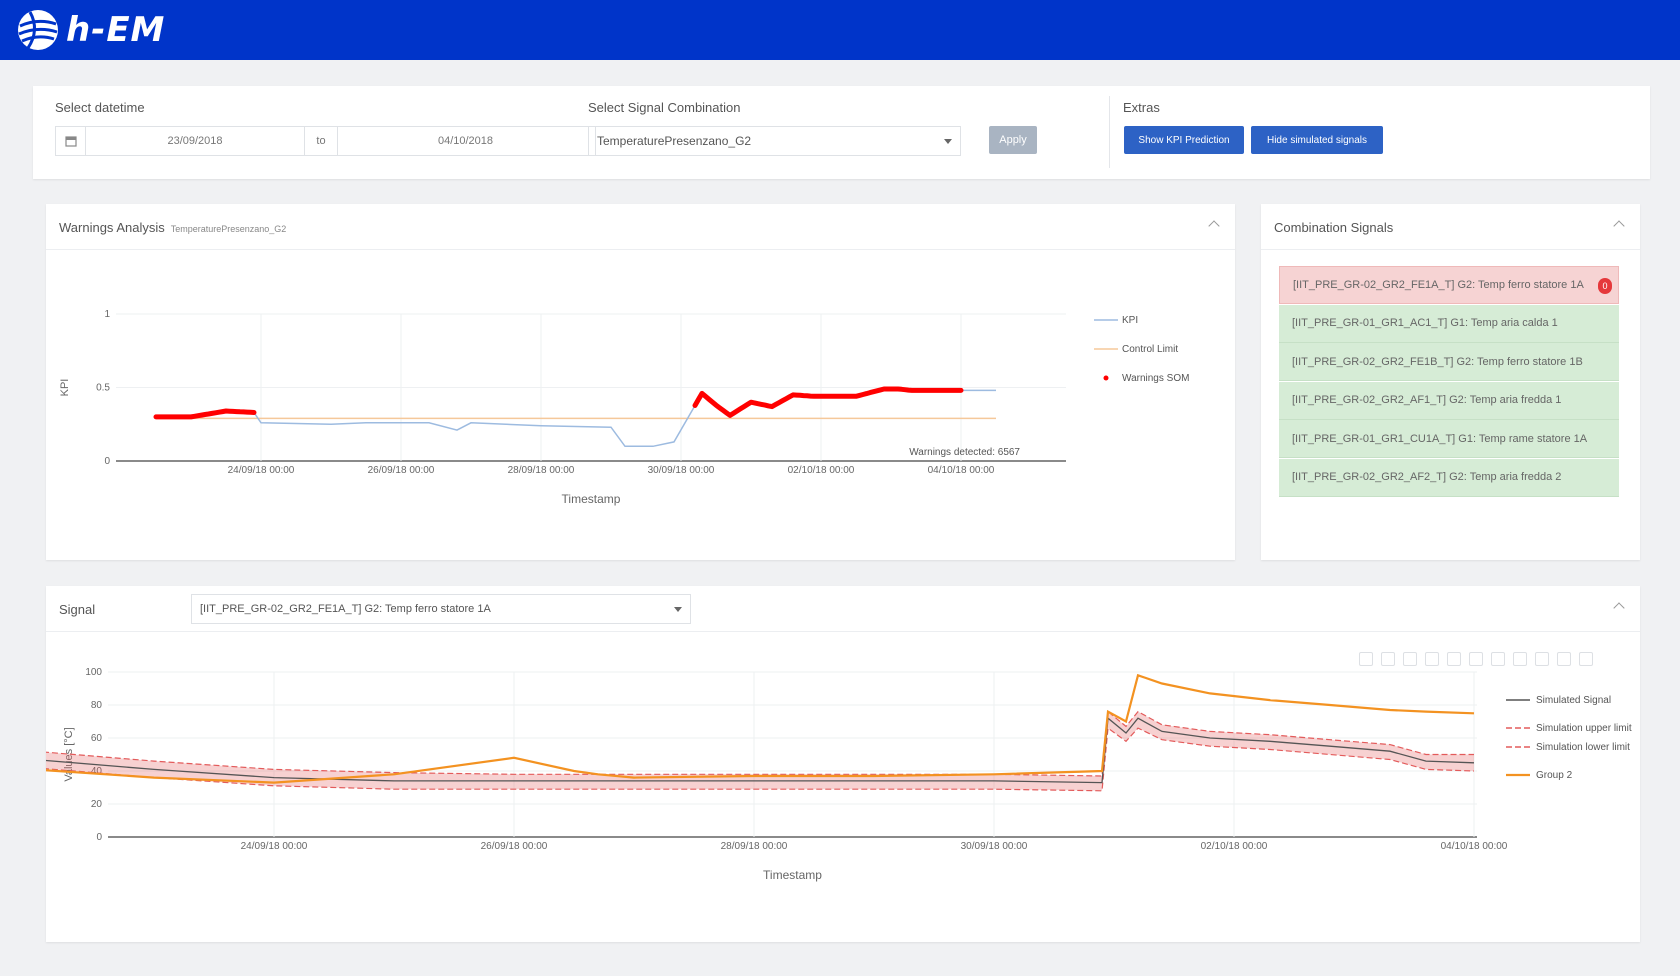 Image resolution: width=1680 pixels, height=976 pixels. I want to click on autoscale-icon, so click(1520, 659).